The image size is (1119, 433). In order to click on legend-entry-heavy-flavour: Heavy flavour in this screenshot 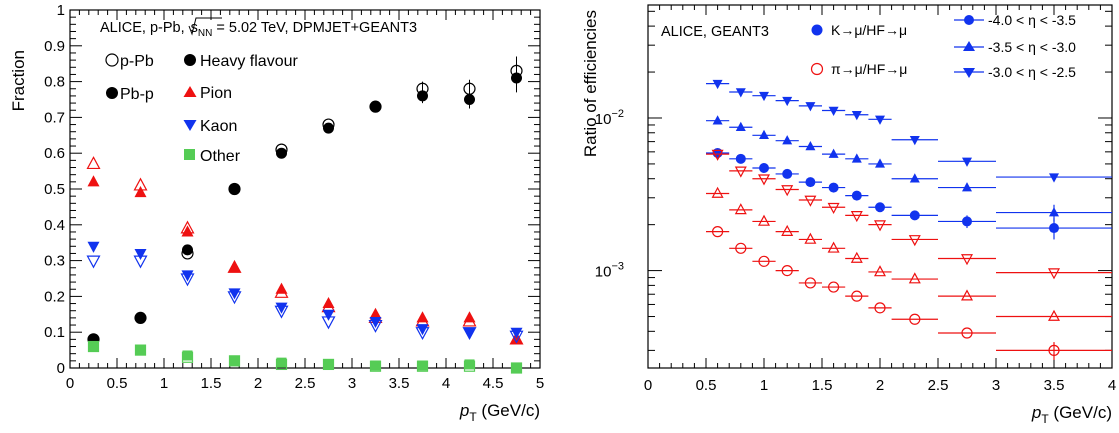, I will do `click(241, 61)`.